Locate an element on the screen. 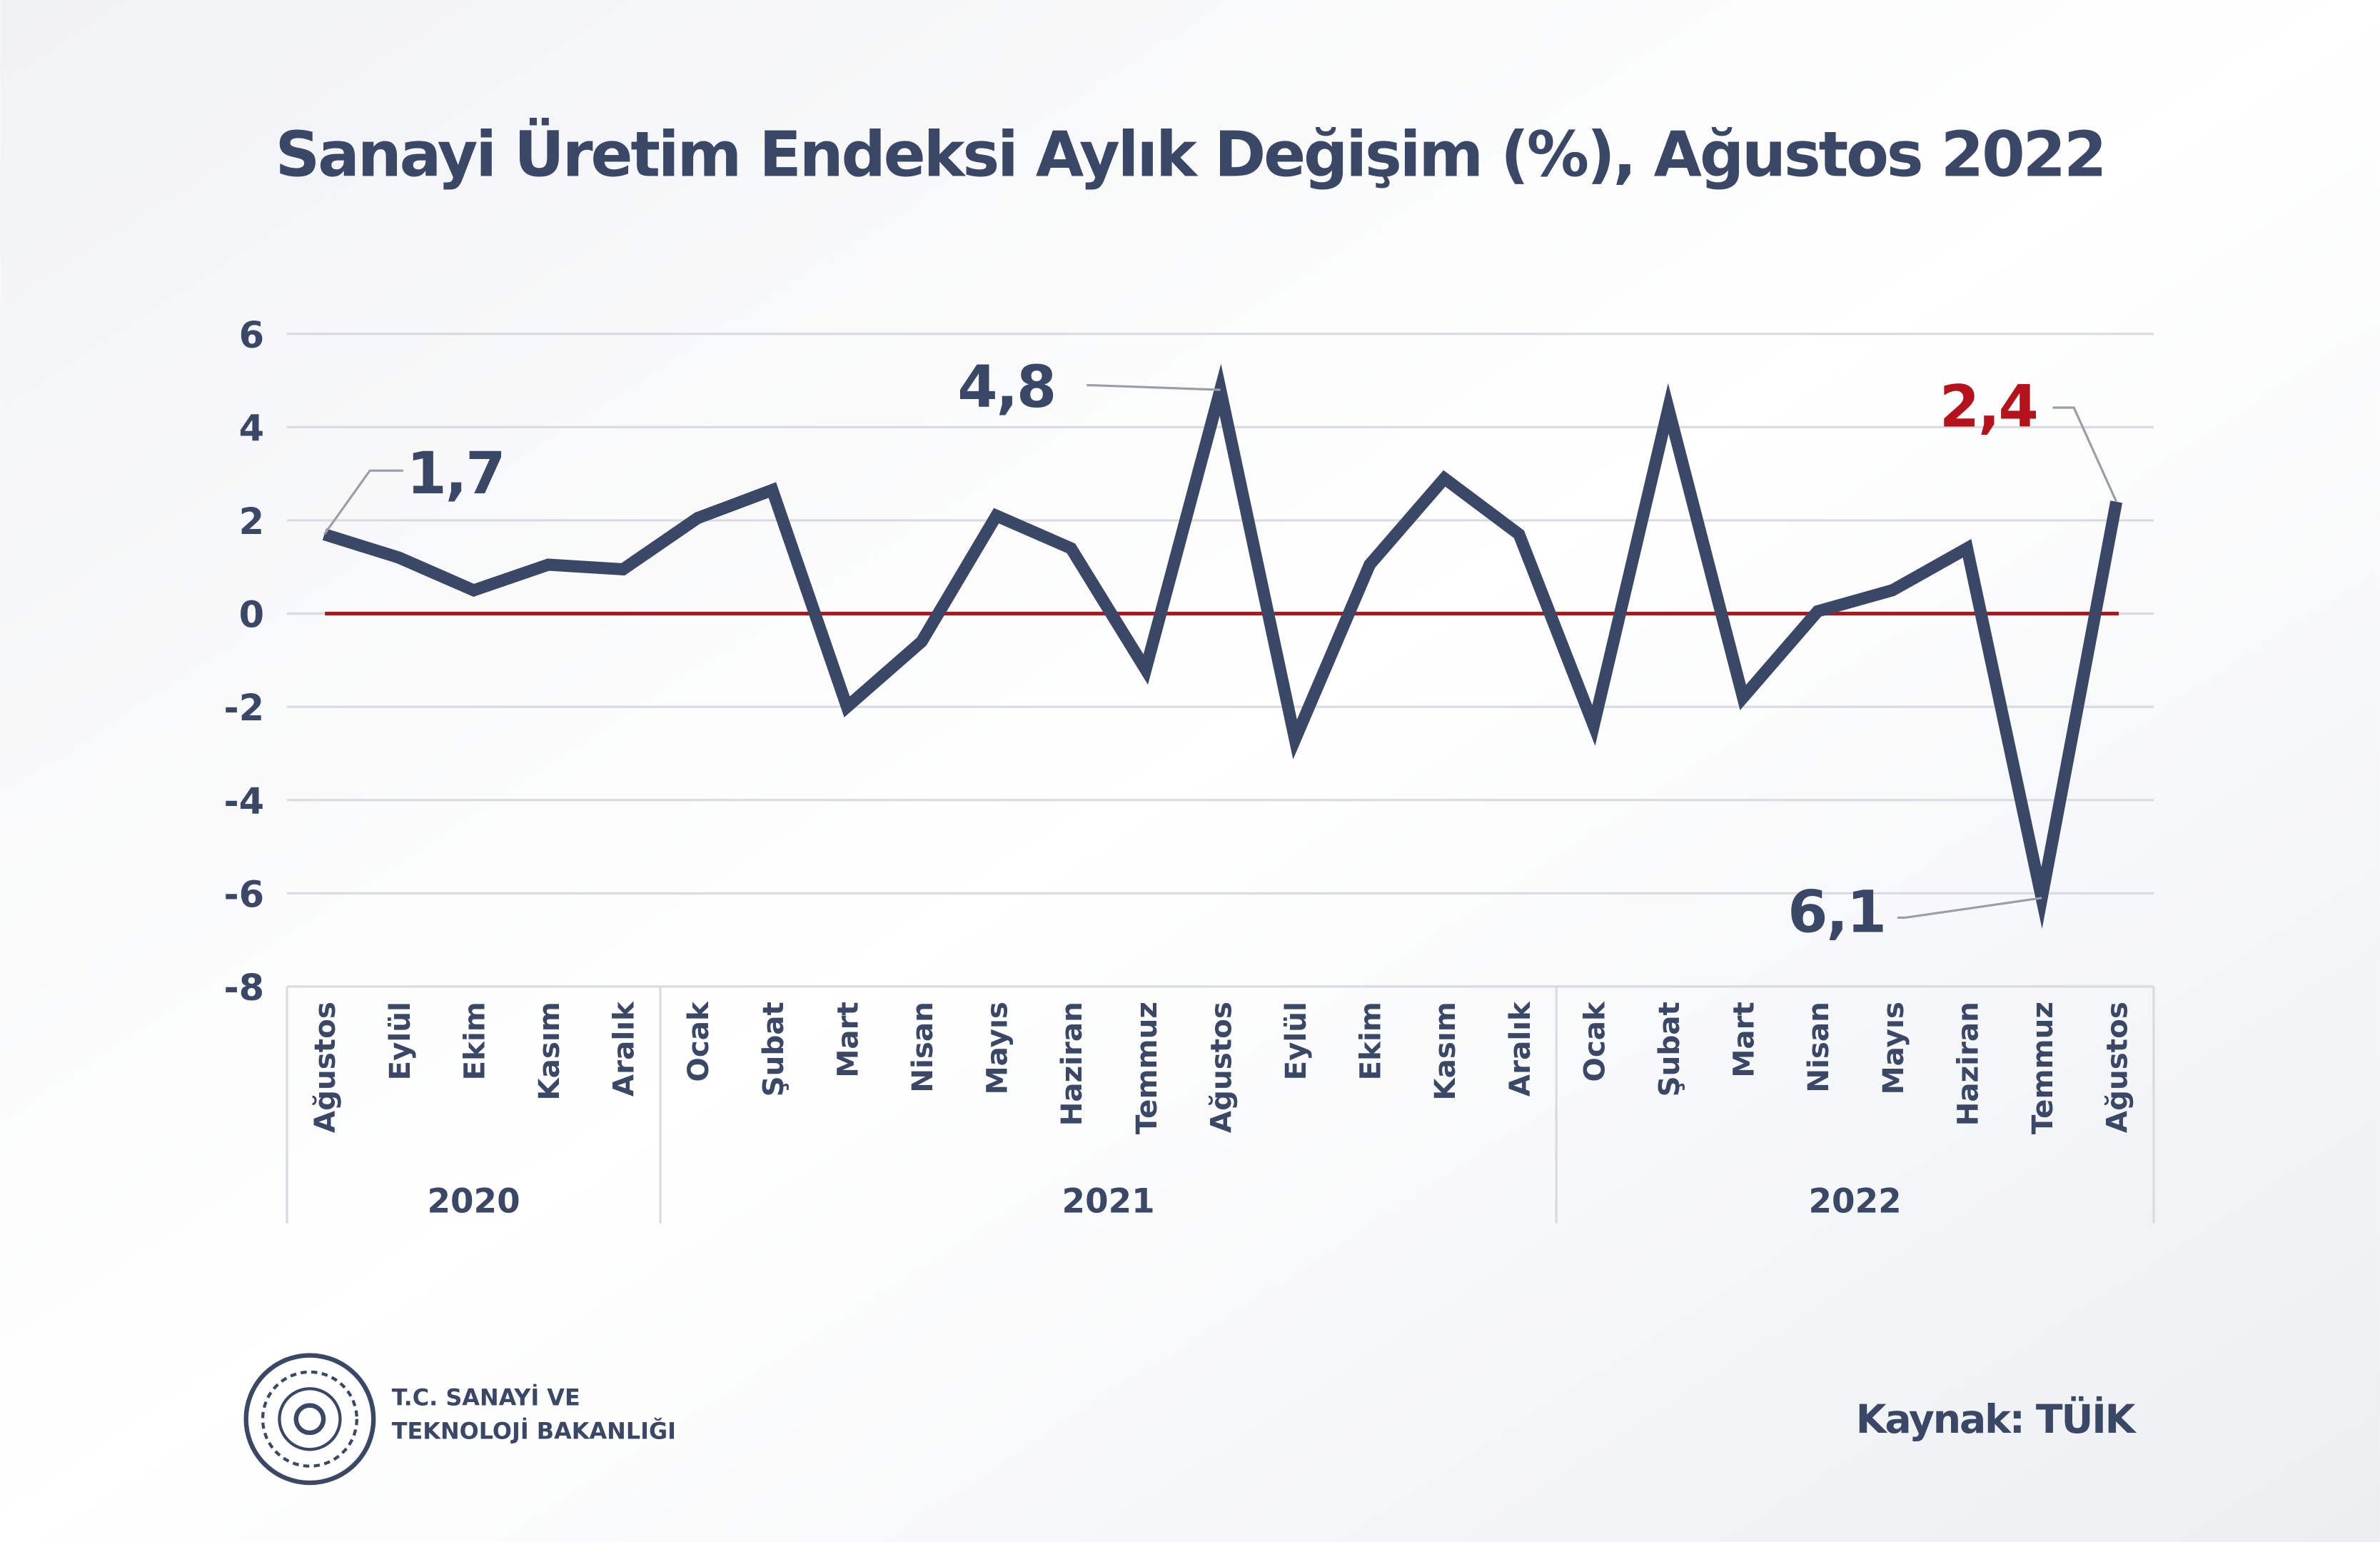 The image size is (2380, 1542). y-tick-label: -4 is located at coordinates (243, 802).